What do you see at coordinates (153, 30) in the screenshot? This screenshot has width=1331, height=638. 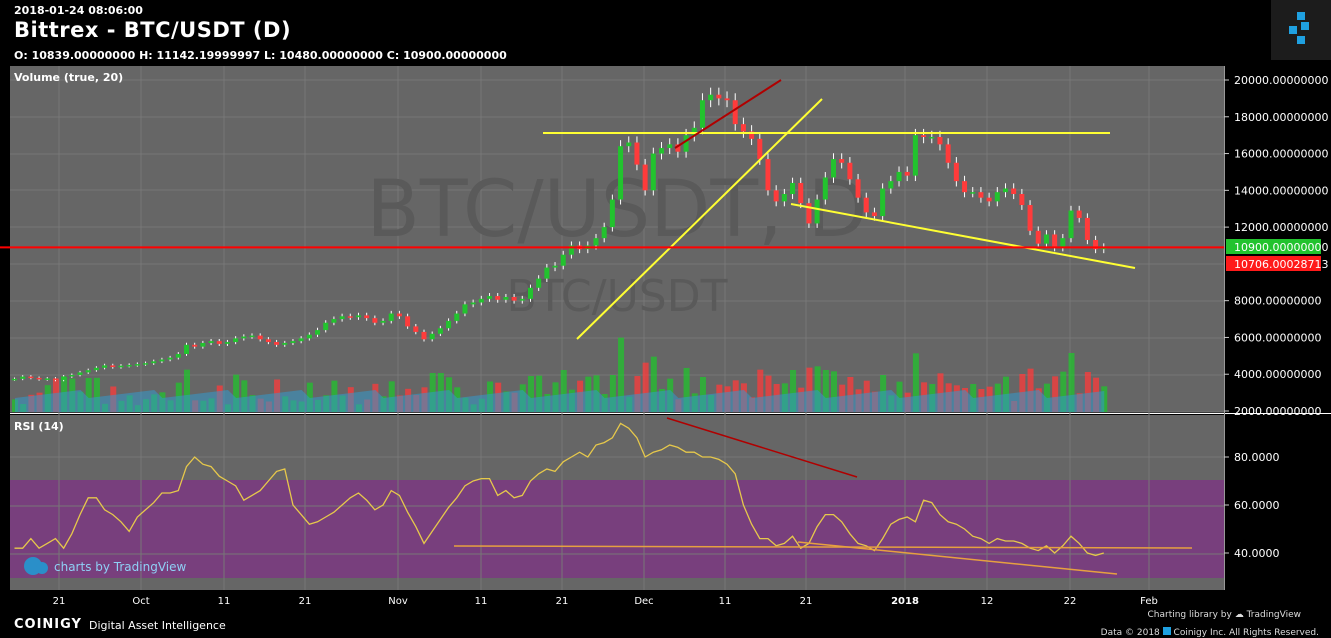 I see `chart-title: Bittrex - BTC/USDT (D)` at bounding box center [153, 30].